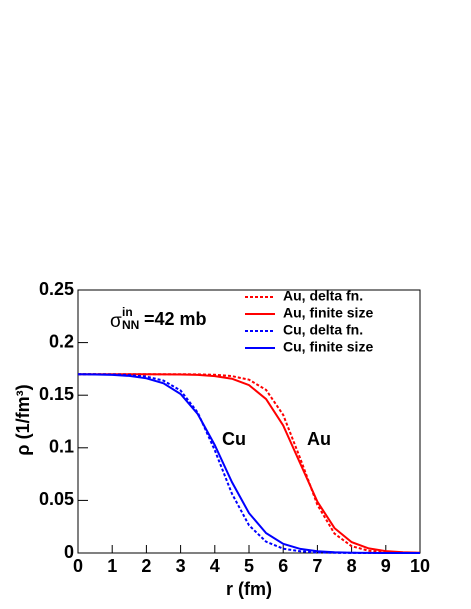 The height and width of the screenshot is (609, 471). I want to click on annotation-symbol: σ, so click(116, 321).